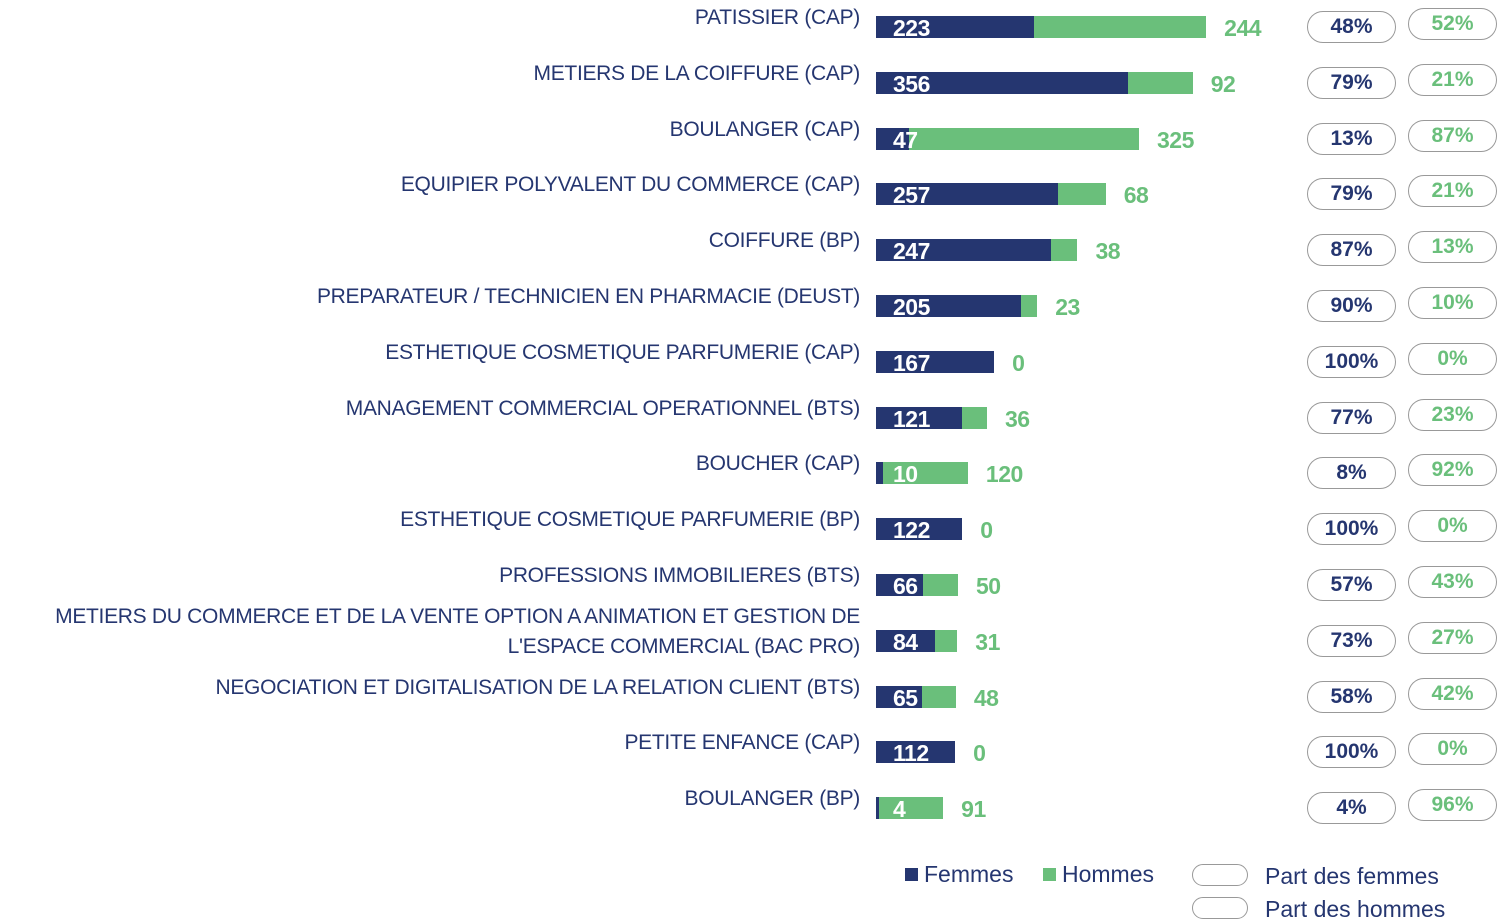  What do you see at coordinates (911, 530) in the screenshot?
I see `value-label: 122` at bounding box center [911, 530].